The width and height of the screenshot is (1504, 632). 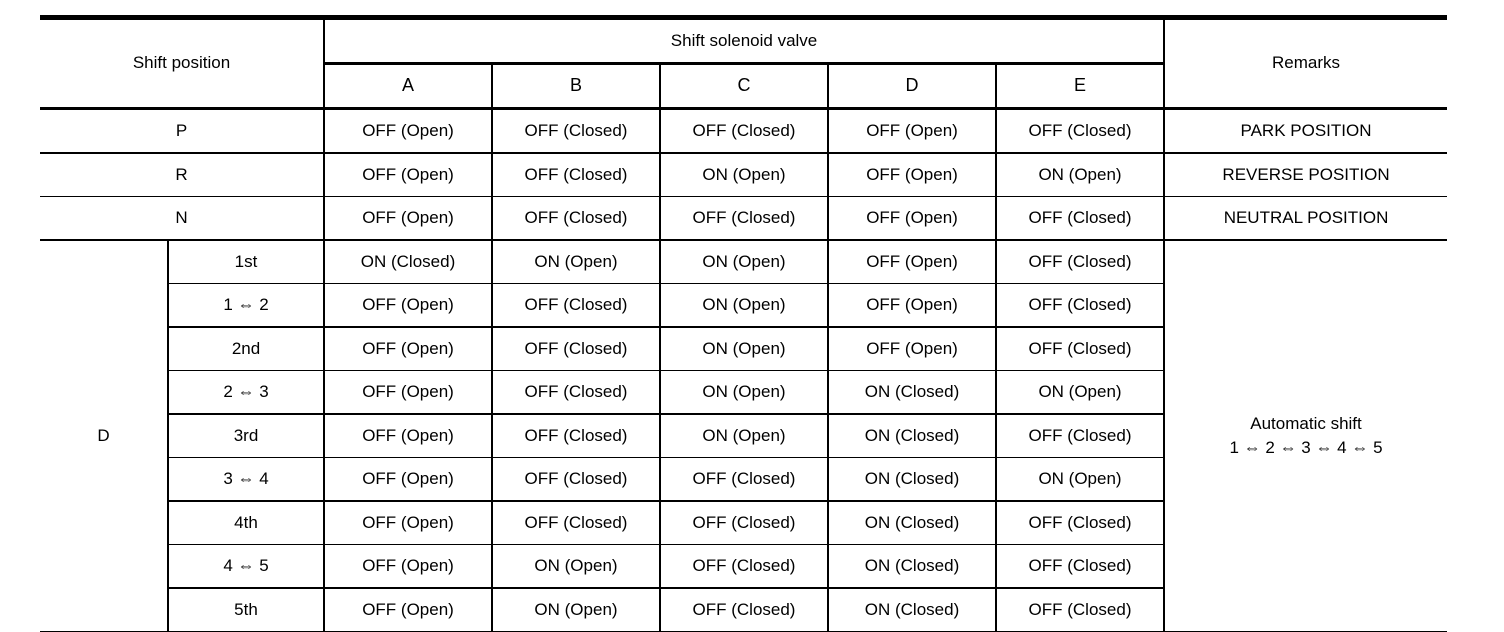 I want to click on column-header-c: C, so click(x=743, y=86).